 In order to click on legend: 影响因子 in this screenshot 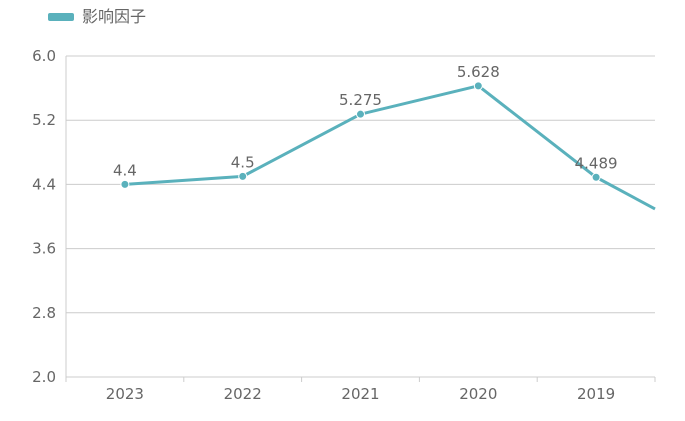, I will do `click(97, 17)`.